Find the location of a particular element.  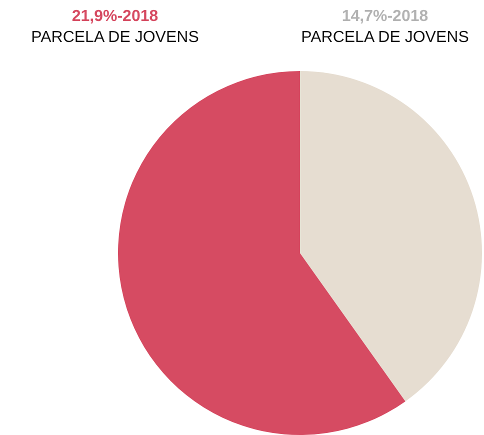

data-label: 14,7%-2018 is located at coordinates (385, 17).